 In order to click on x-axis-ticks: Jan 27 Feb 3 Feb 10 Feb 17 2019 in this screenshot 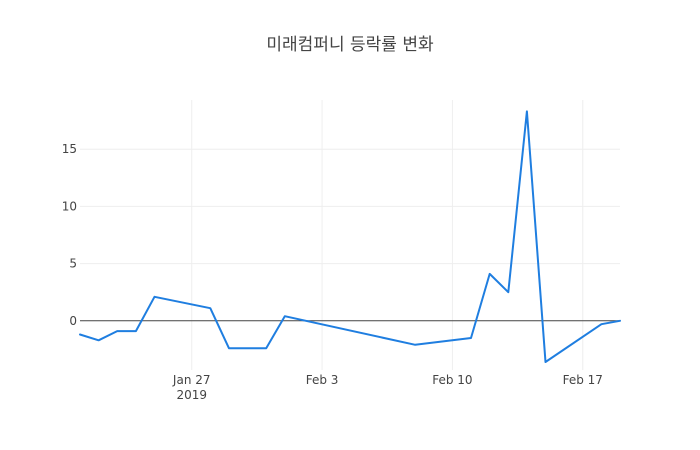, I will do `click(387, 387)`.